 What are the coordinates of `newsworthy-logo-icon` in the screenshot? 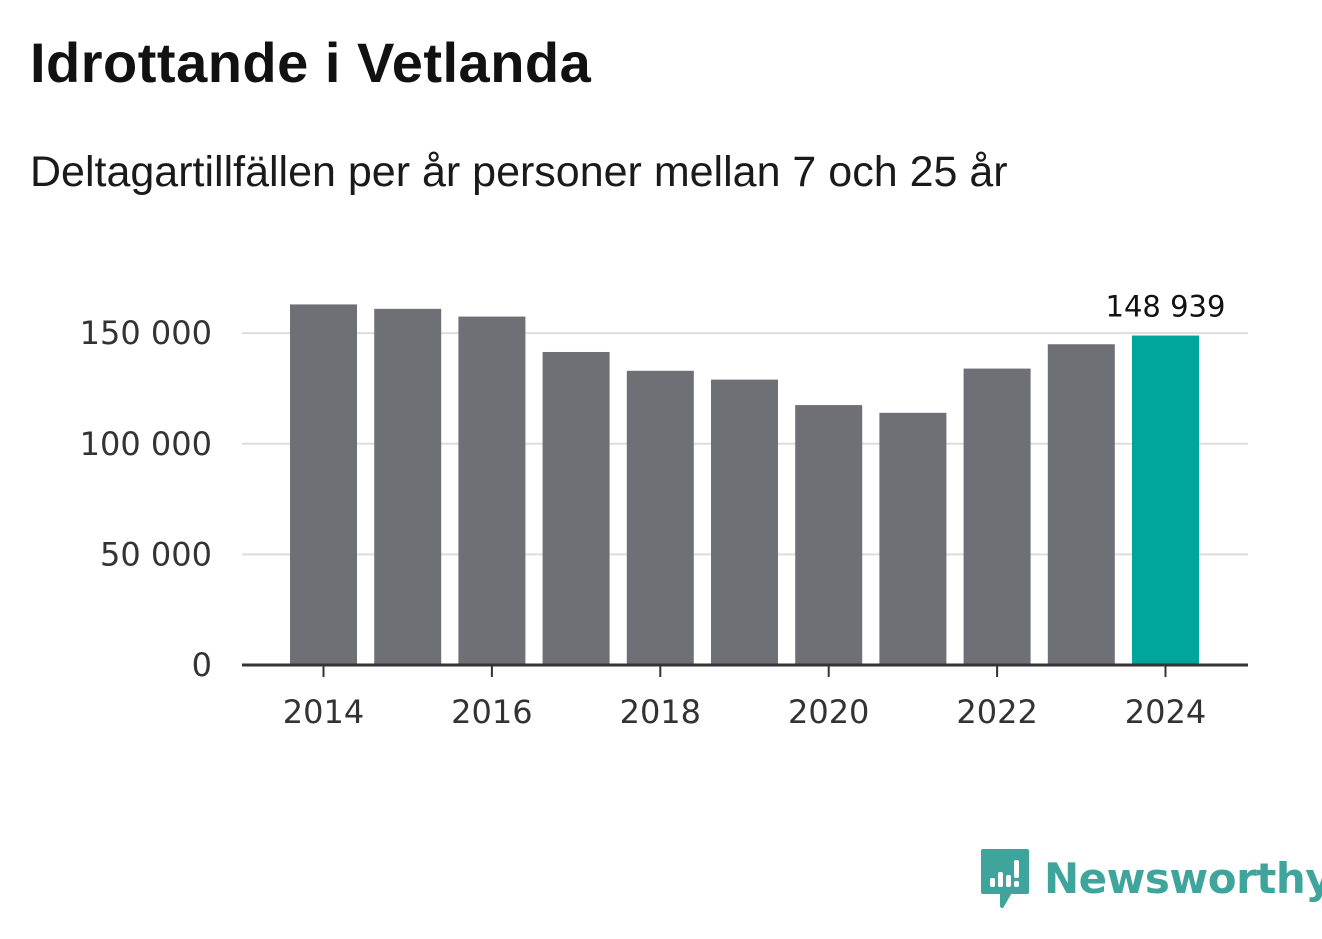 It's located at (1005, 878).